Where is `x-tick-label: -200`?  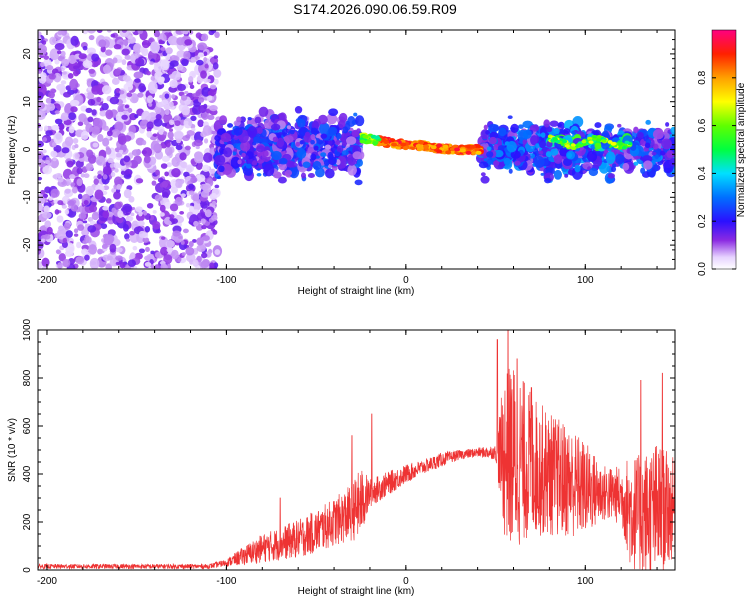
x-tick-label: -200 is located at coordinates (47, 581).